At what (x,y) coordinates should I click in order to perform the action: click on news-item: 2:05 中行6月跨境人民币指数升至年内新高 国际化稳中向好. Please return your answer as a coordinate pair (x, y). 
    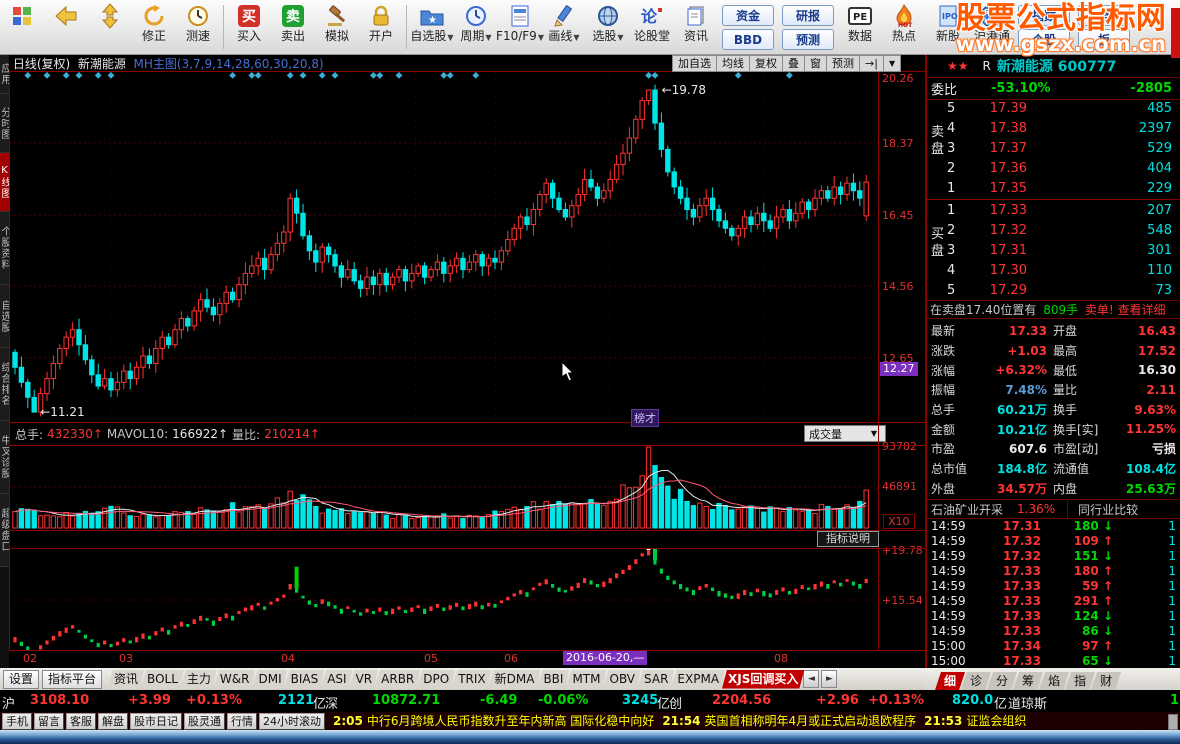
    Looking at the image, I should click on (493, 721).